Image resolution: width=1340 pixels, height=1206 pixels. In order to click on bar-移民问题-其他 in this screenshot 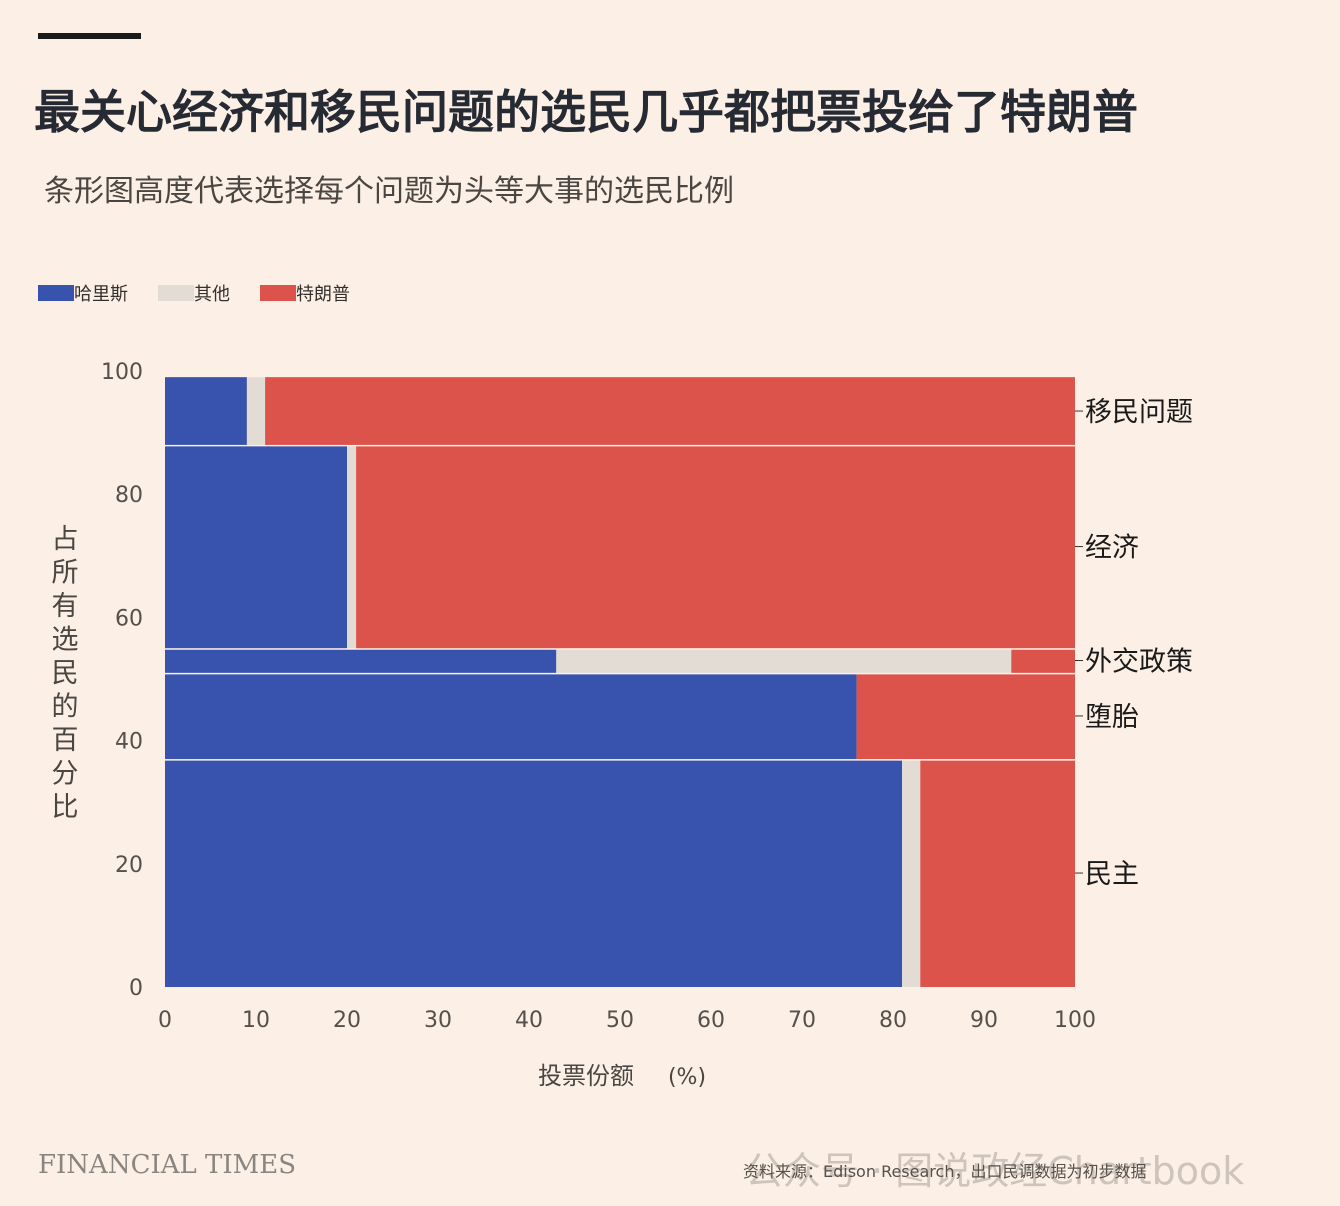, I will do `click(256, 411)`.